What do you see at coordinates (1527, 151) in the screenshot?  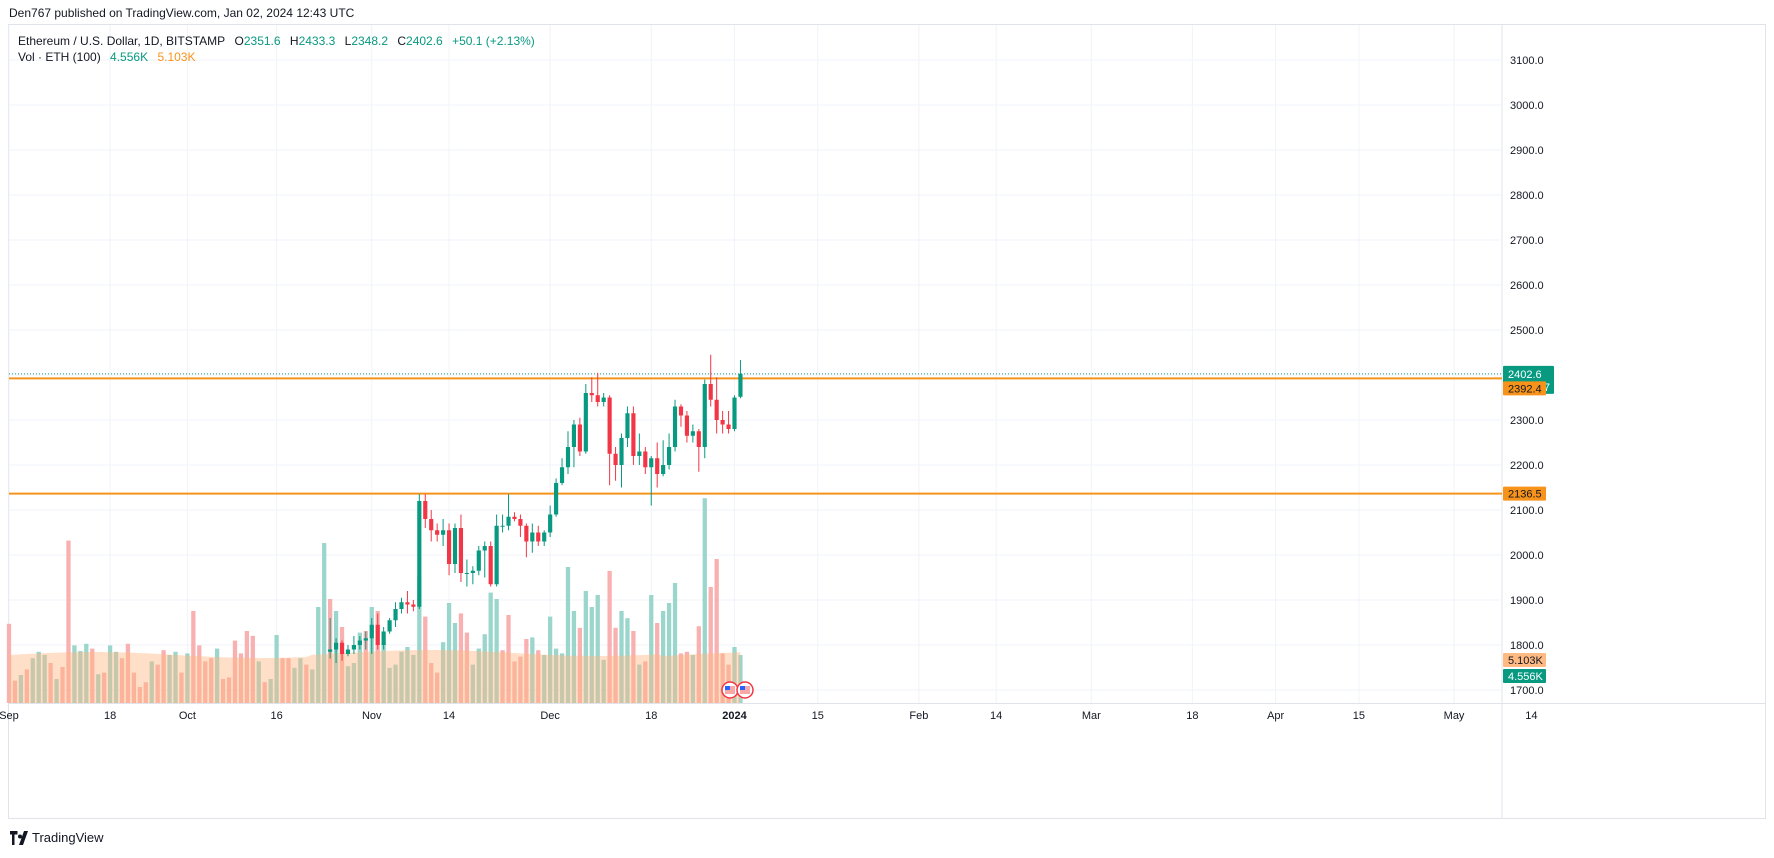 I see `price-tick-label: 2900.0` at bounding box center [1527, 151].